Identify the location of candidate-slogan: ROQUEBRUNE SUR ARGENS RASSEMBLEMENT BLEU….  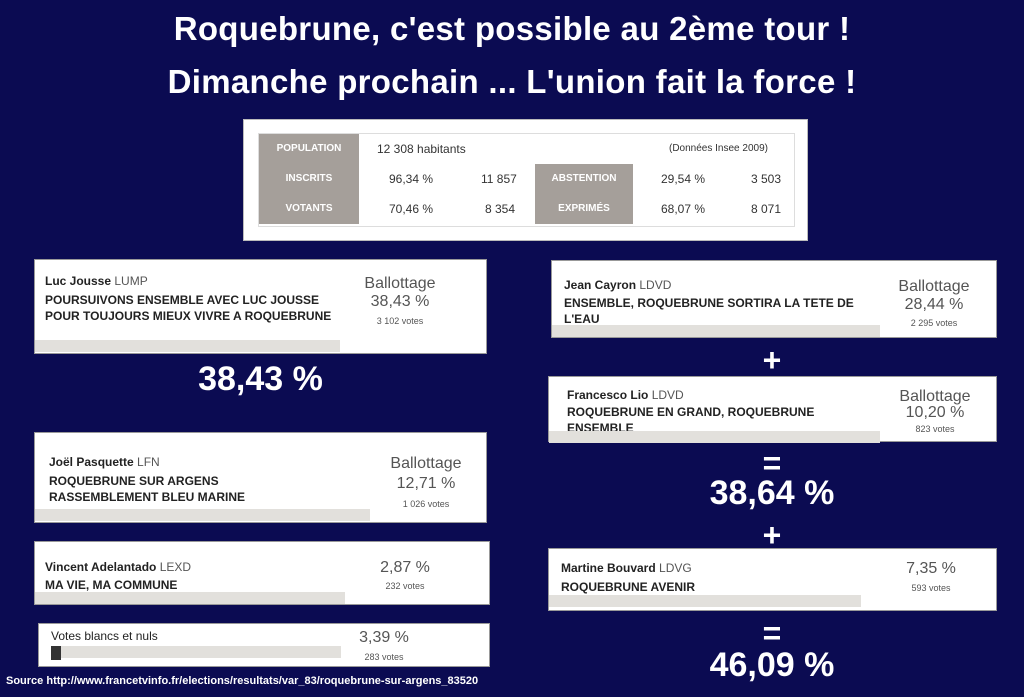
(147, 489).